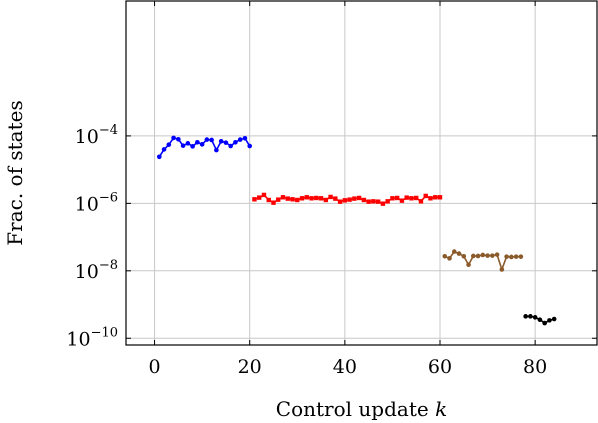  I want to click on y-tick-label: 10⁻¹⁰, so click(92, 337).